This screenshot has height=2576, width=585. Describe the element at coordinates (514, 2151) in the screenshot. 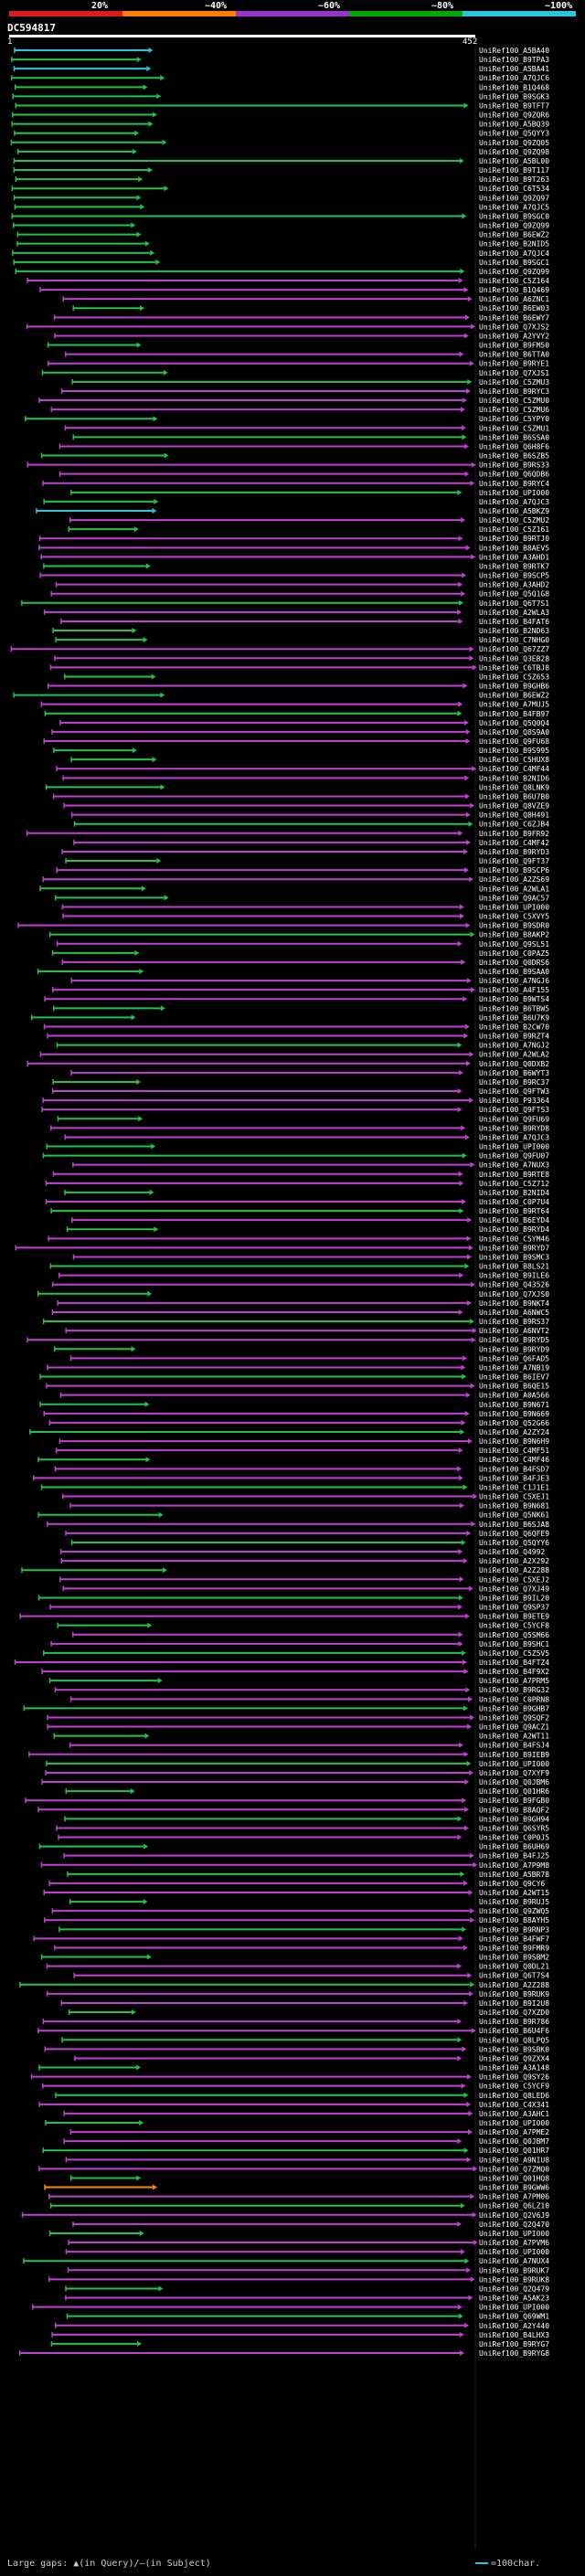

I see `hit-label: UniRef100_Q01HR7` at that location.